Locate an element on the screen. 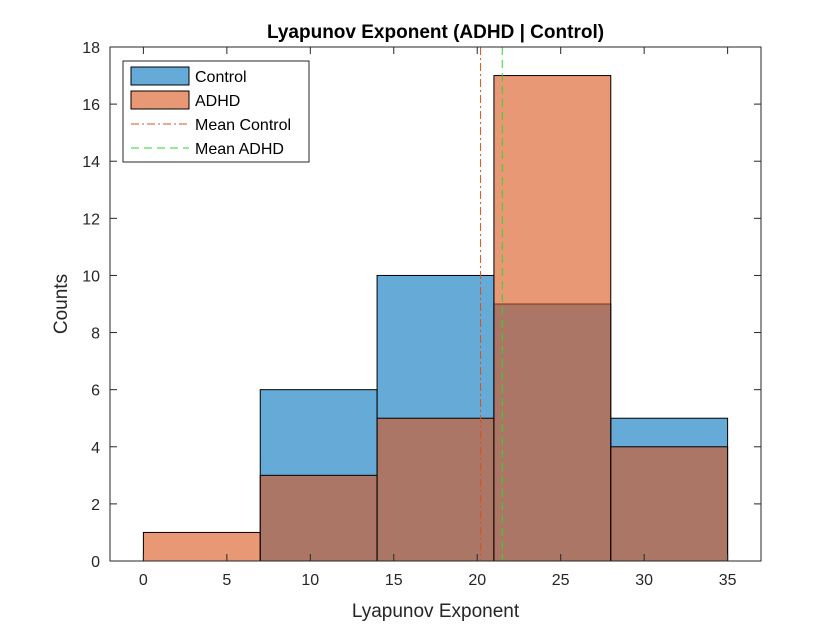 The height and width of the screenshot is (630, 840). x-tick-label: 15 is located at coordinates (394, 580).